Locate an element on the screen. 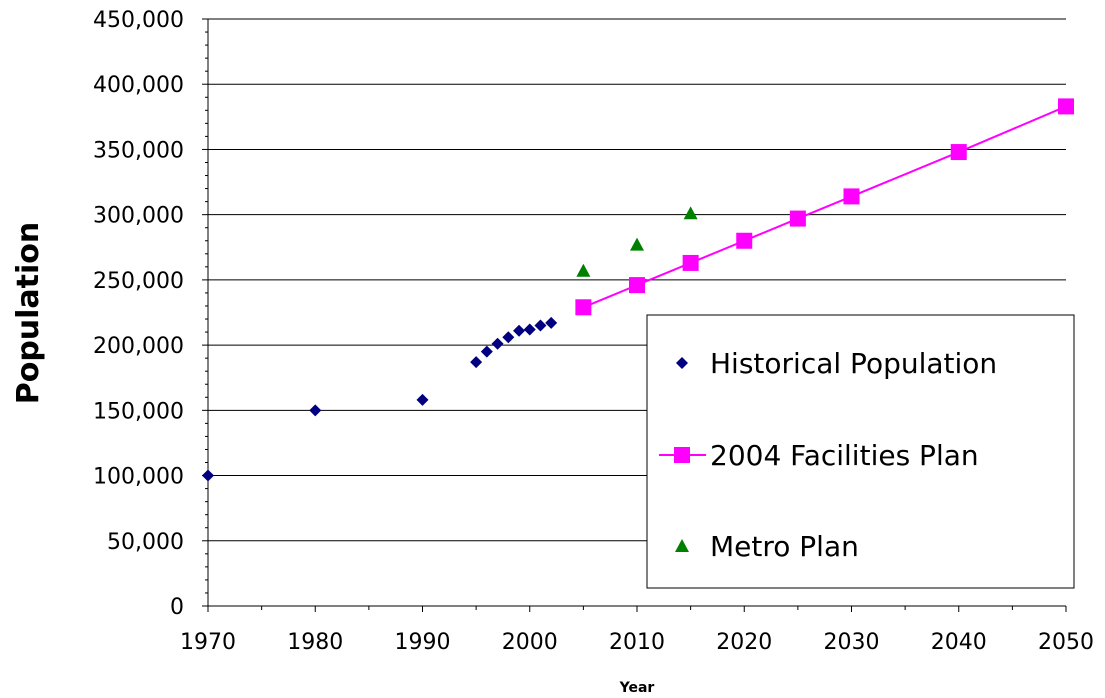  x-axis-title: Year is located at coordinates (637, 688).